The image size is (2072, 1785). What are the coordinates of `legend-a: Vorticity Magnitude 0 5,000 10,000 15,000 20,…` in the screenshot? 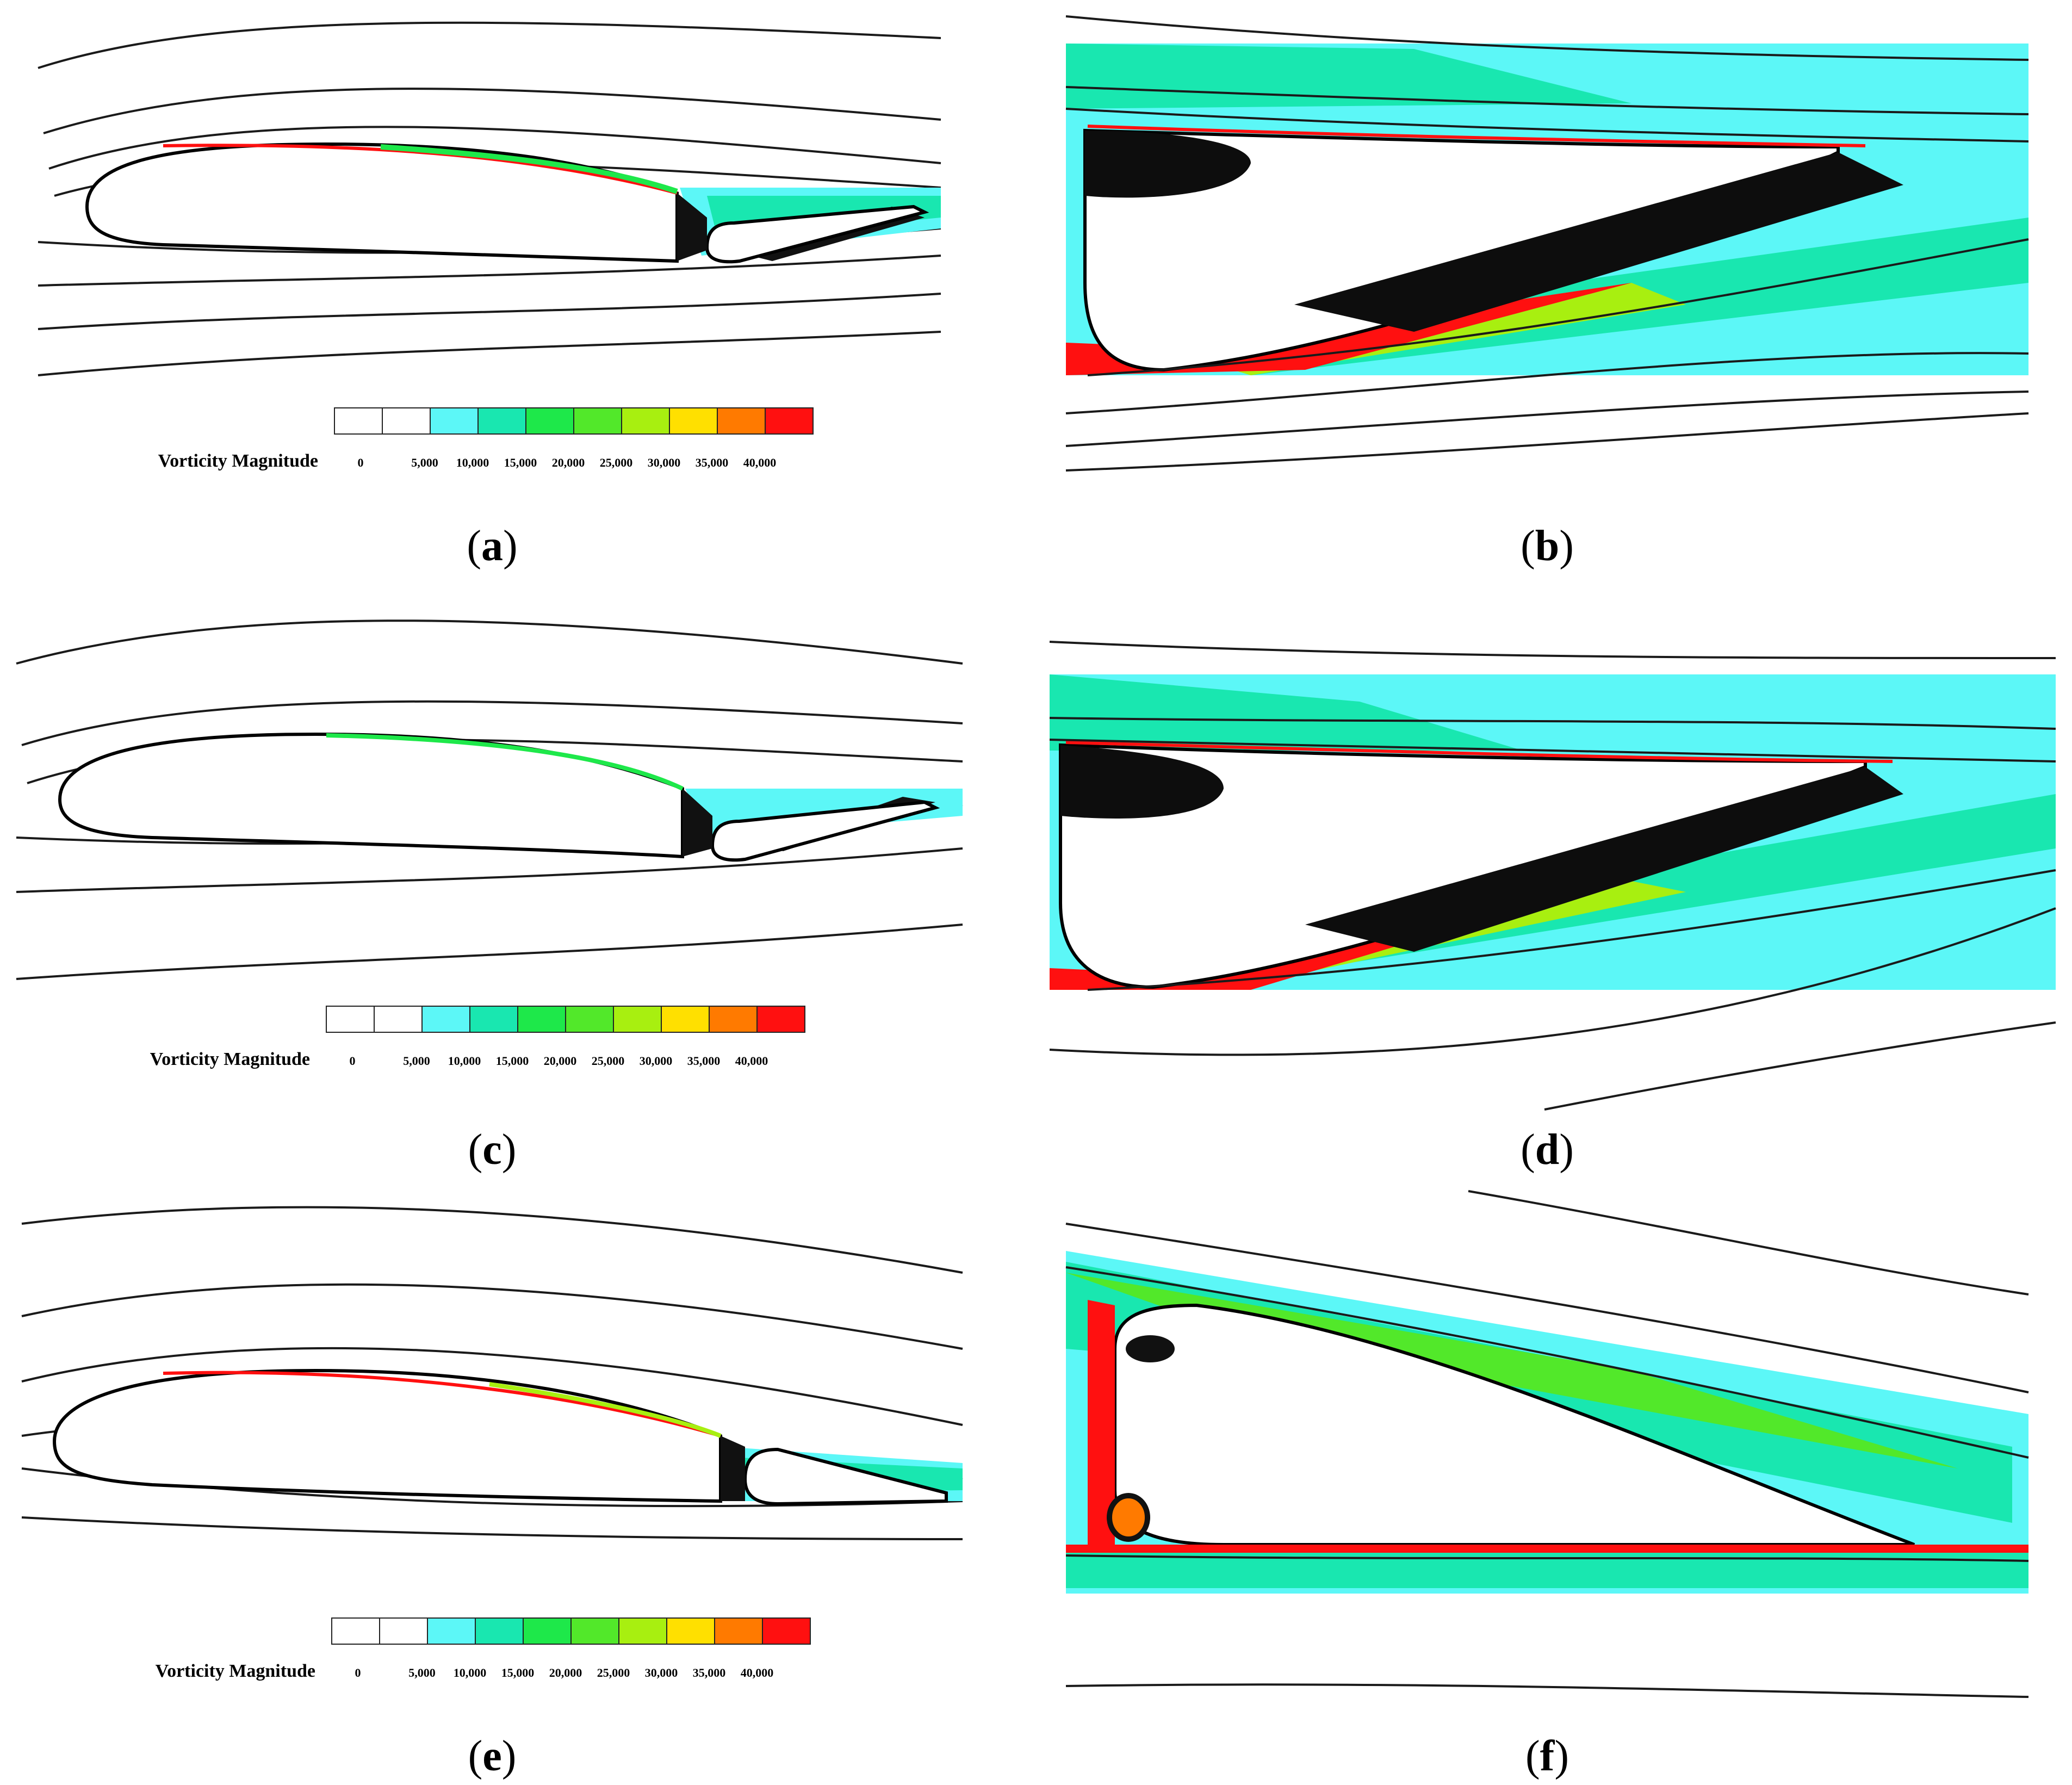 It's located at (486, 439).